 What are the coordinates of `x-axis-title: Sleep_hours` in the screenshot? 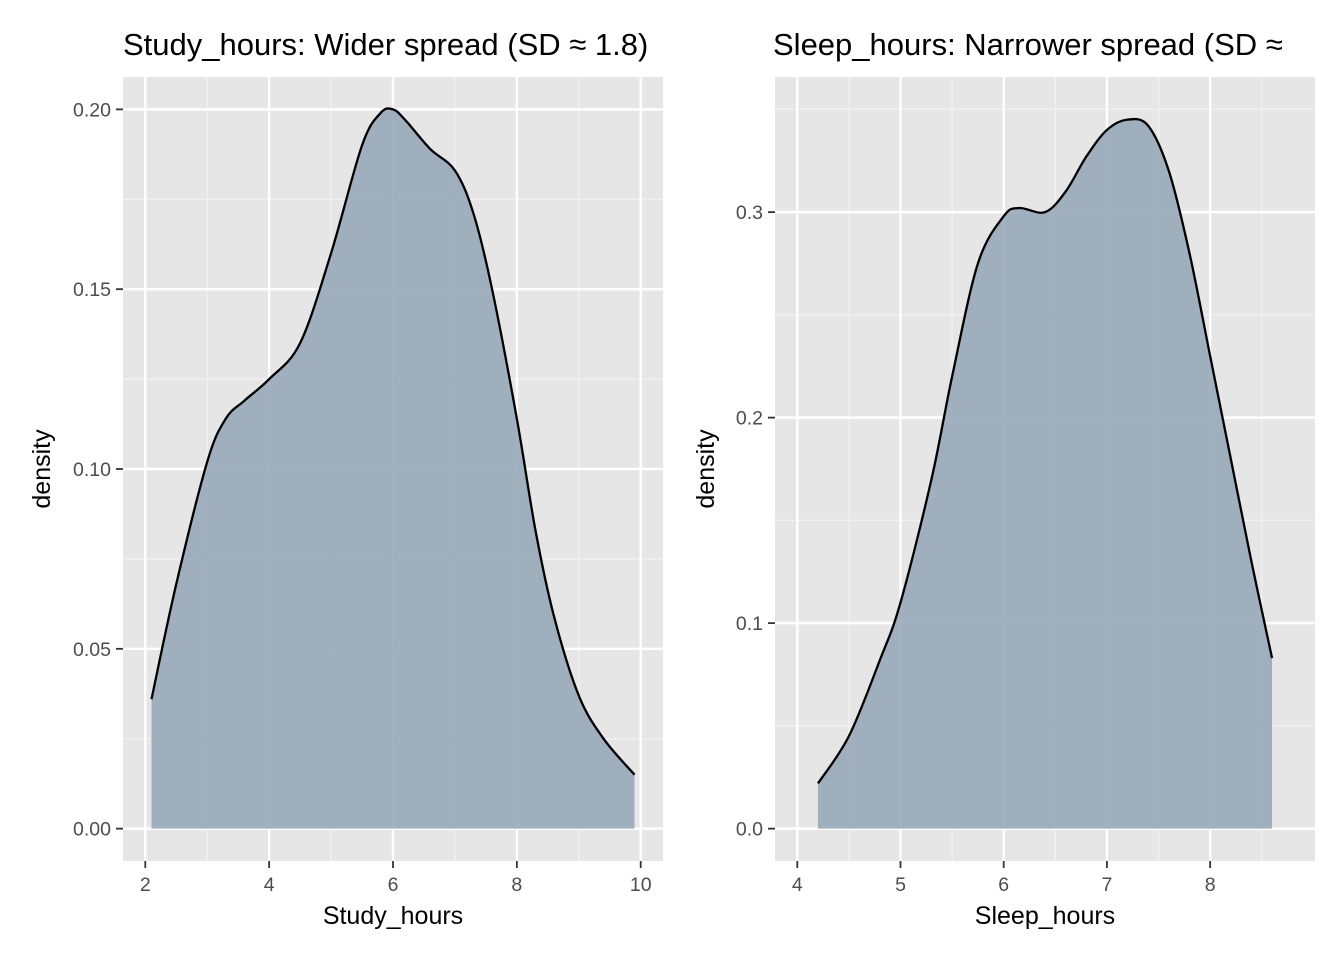 It's located at (1045, 916).